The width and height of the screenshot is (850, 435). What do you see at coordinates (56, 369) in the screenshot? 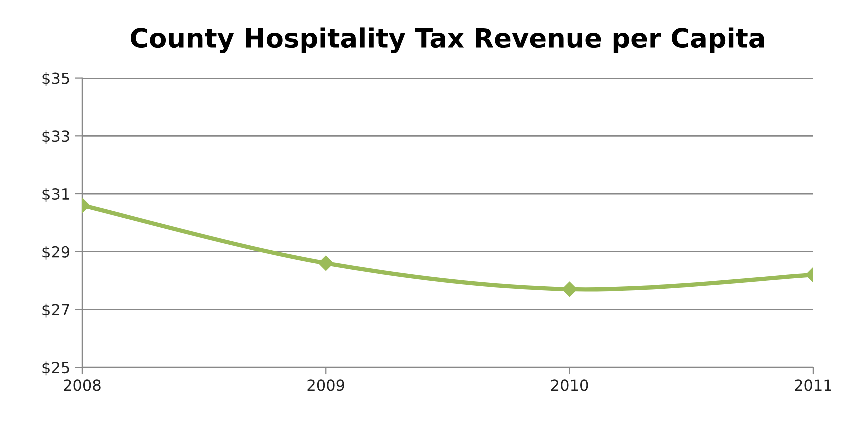
I see `y-tick-label: $25` at bounding box center [56, 369].